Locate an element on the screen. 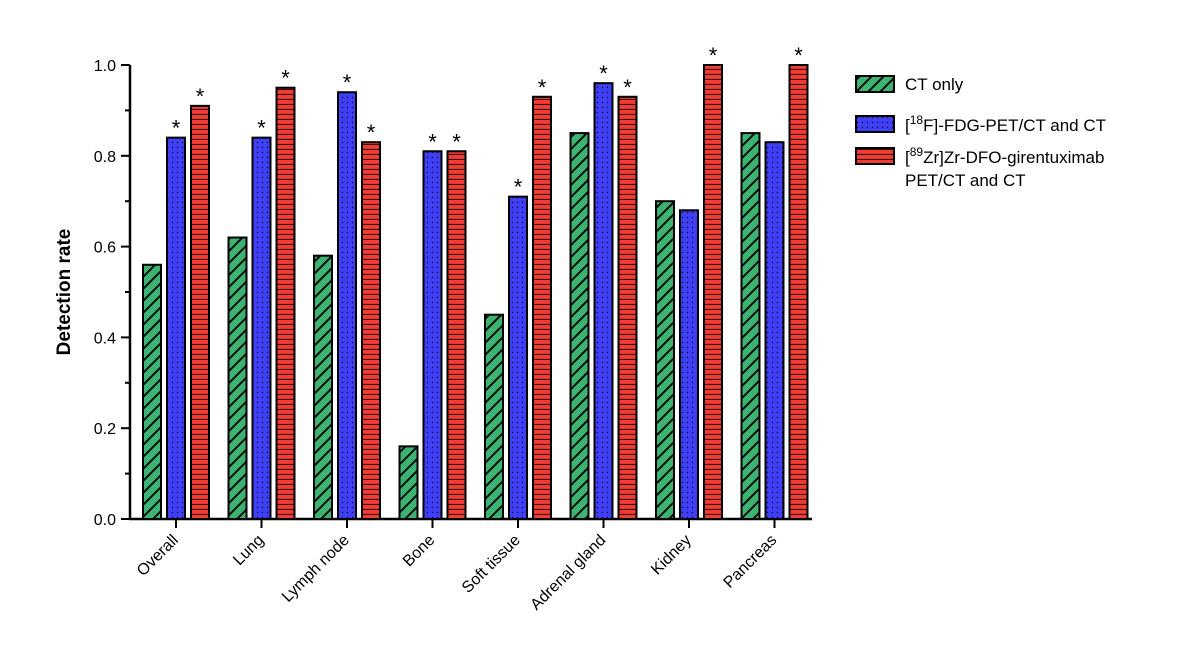 Image resolution: width=1200 pixels, height=670 pixels. significance-star-bone-series-3: * is located at coordinates (456, 141).